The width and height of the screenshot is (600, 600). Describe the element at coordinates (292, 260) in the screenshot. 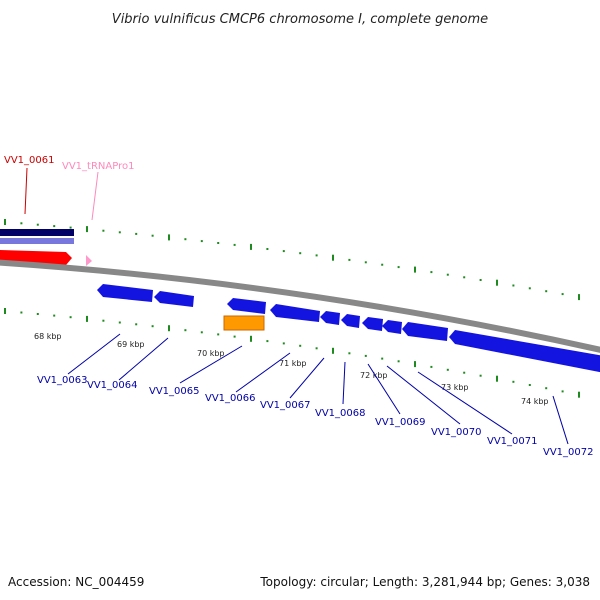

I see `outer-tick-row` at that location.